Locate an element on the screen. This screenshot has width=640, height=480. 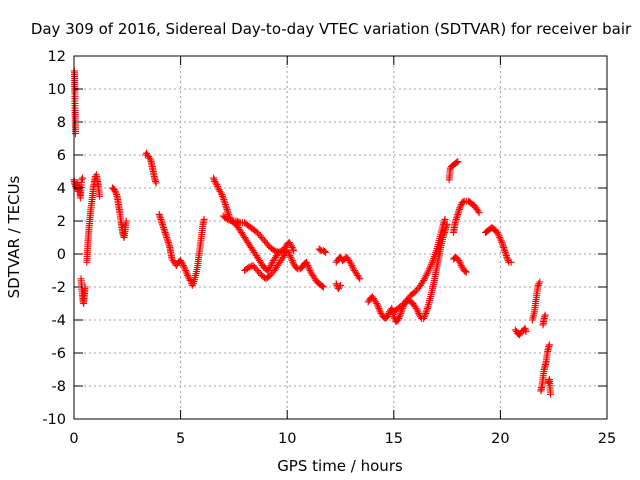
y-tick-label: 2 is located at coordinates (61, 222).